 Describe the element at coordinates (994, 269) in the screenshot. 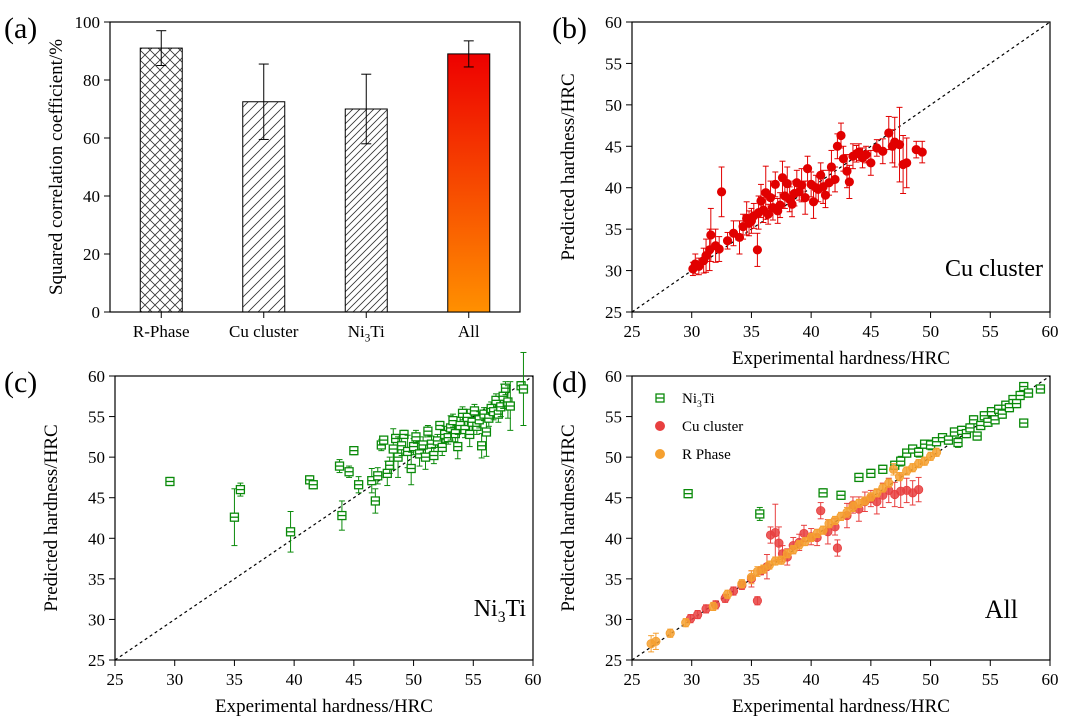

I see `panel-b-annotation: Cu cluster` at that location.